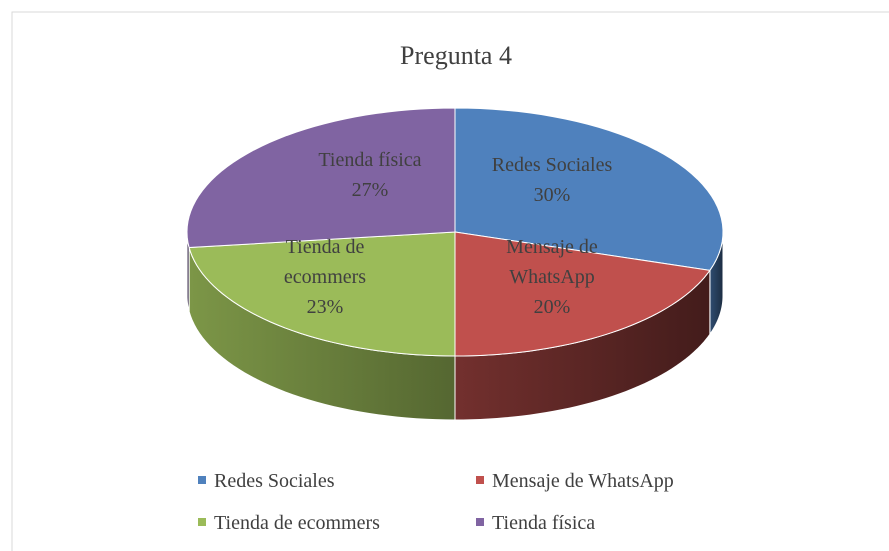 The width and height of the screenshot is (889, 551). I want to click on legend-label: Mensaje de WhatsApp, so click(583, 481).